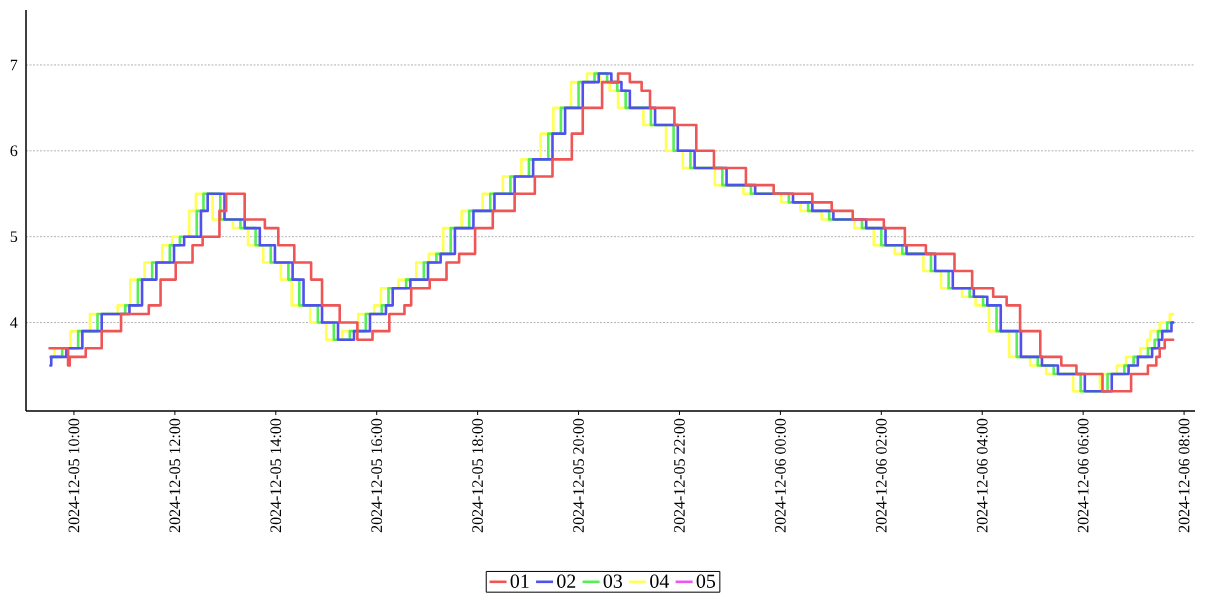  What do you see at coordinates (982, 475) in the screenshot?
I see `x-tick-label: 2024-12-06 04:00` at bounding box center [982, 475].